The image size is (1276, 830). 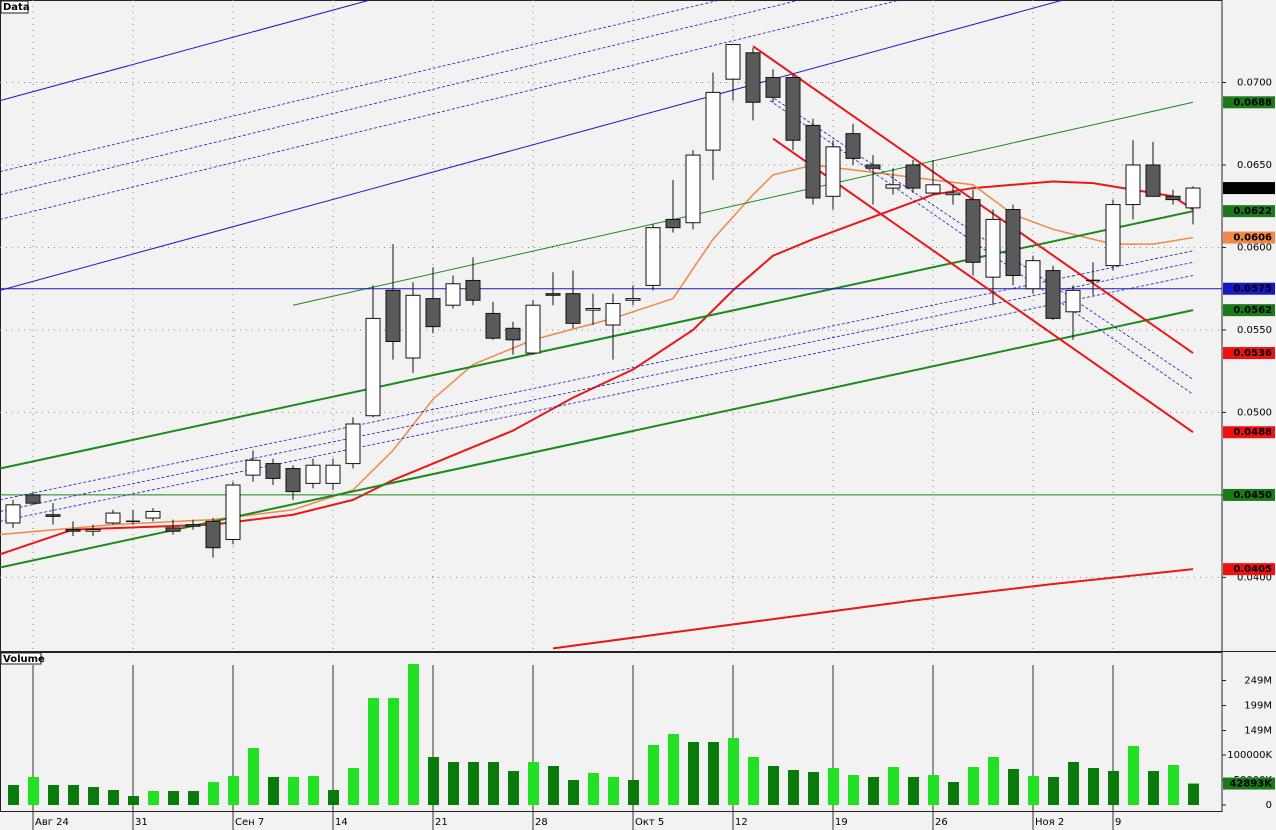 I want to click on y-tick-label: 0.0650, so click(x=1254, y=165).